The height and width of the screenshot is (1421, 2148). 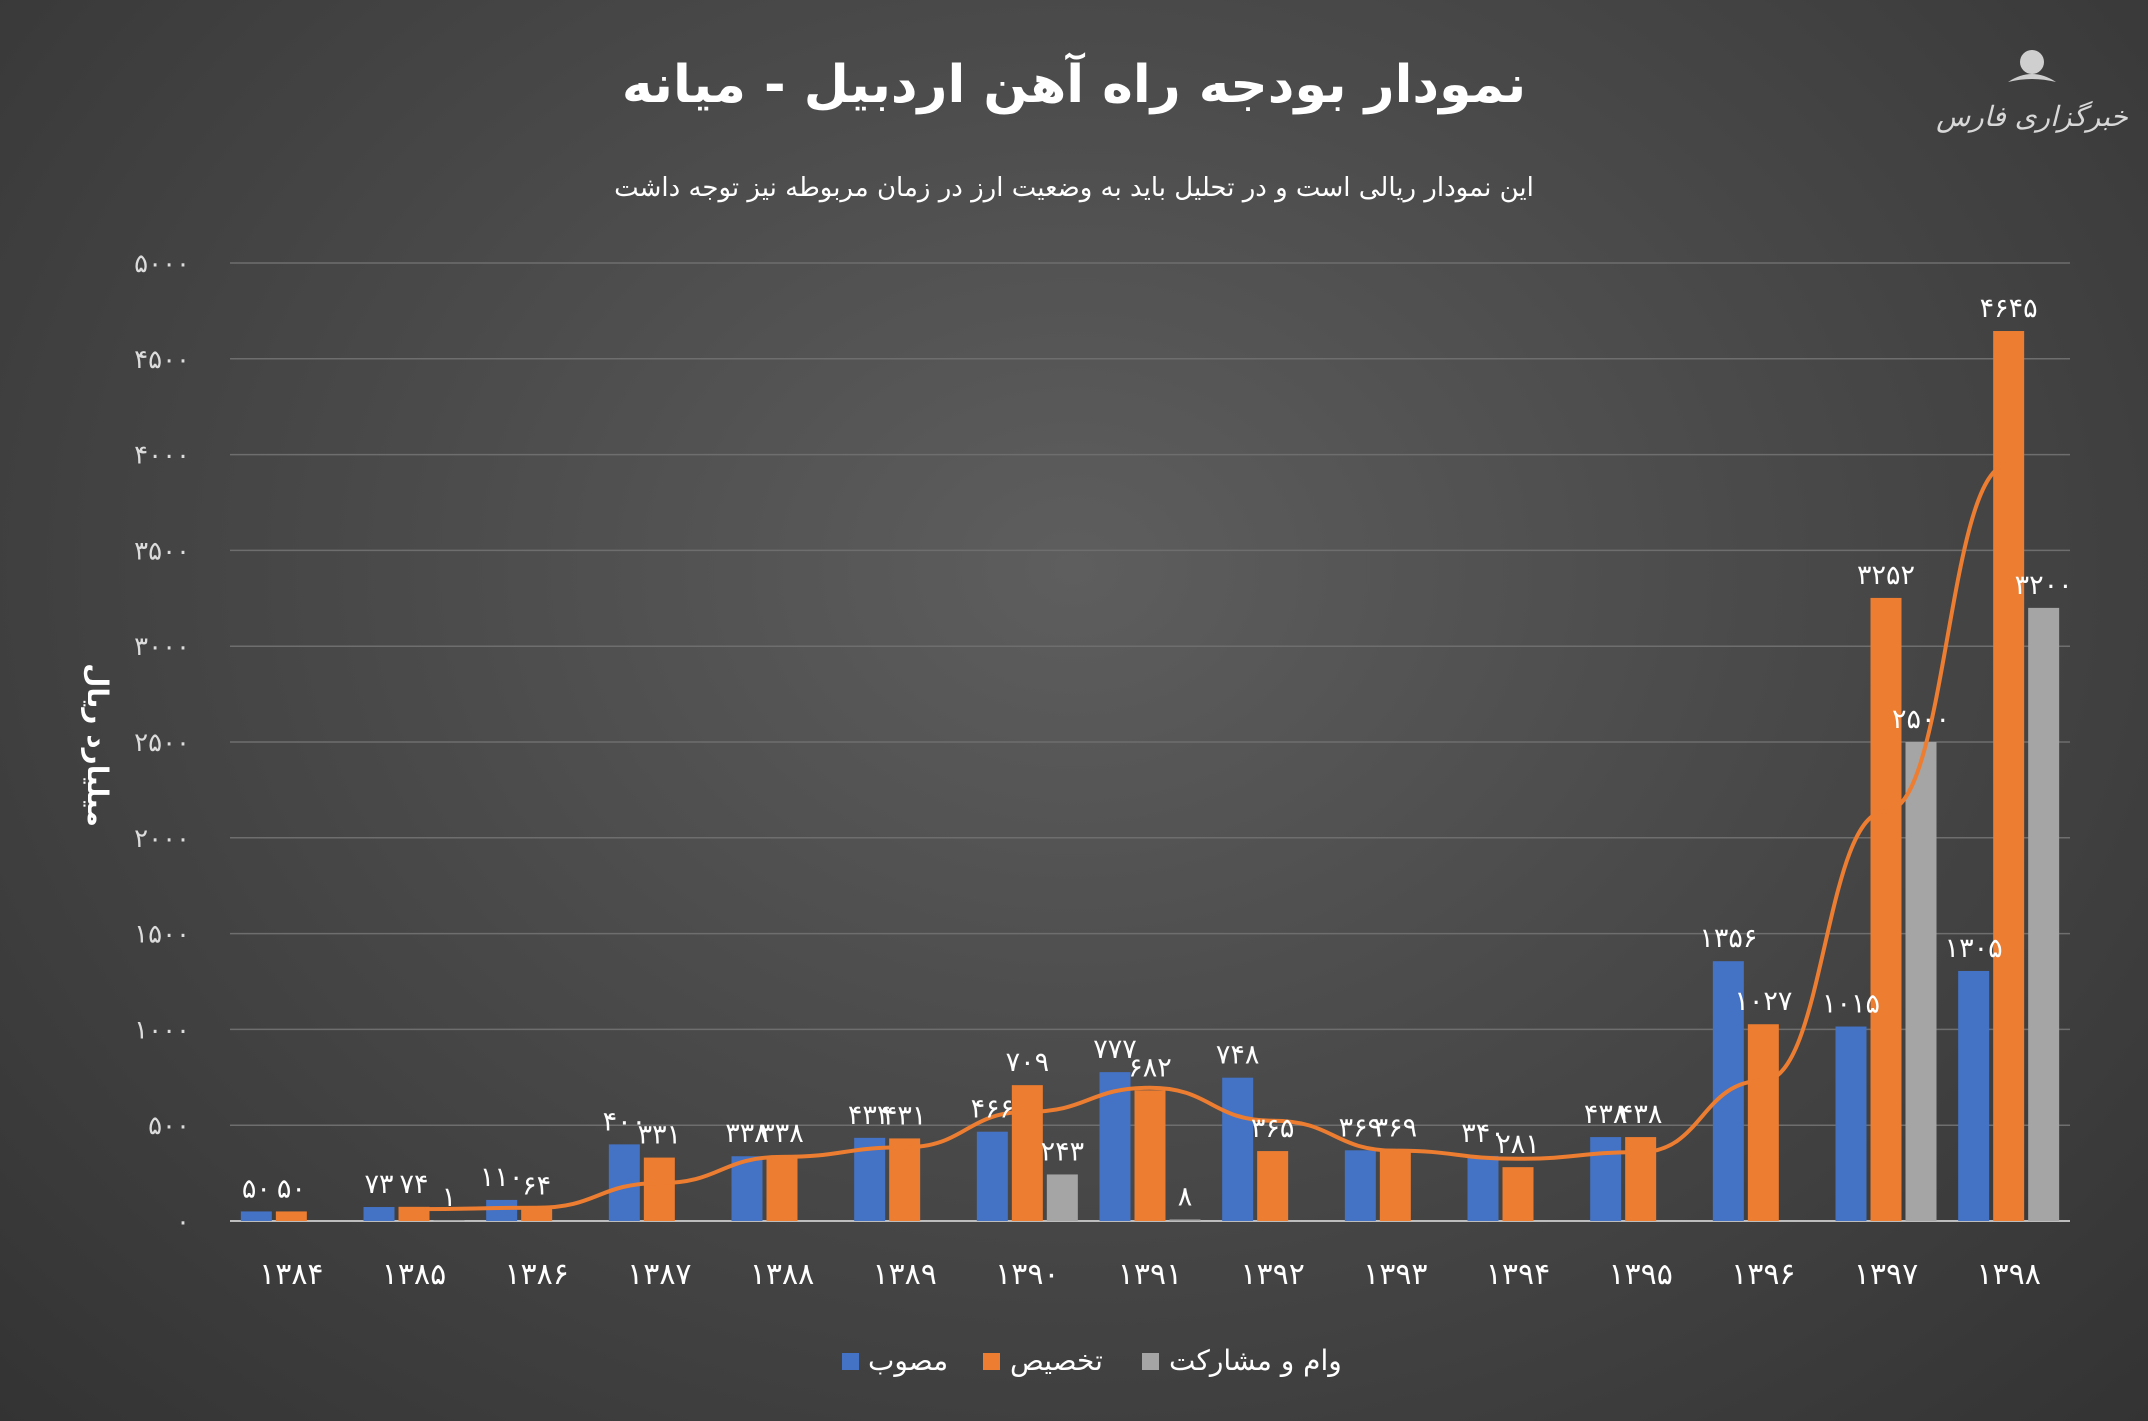 I want to click on x-tick-label: ۱۳۹۷, so click(x=1886, y=1274).